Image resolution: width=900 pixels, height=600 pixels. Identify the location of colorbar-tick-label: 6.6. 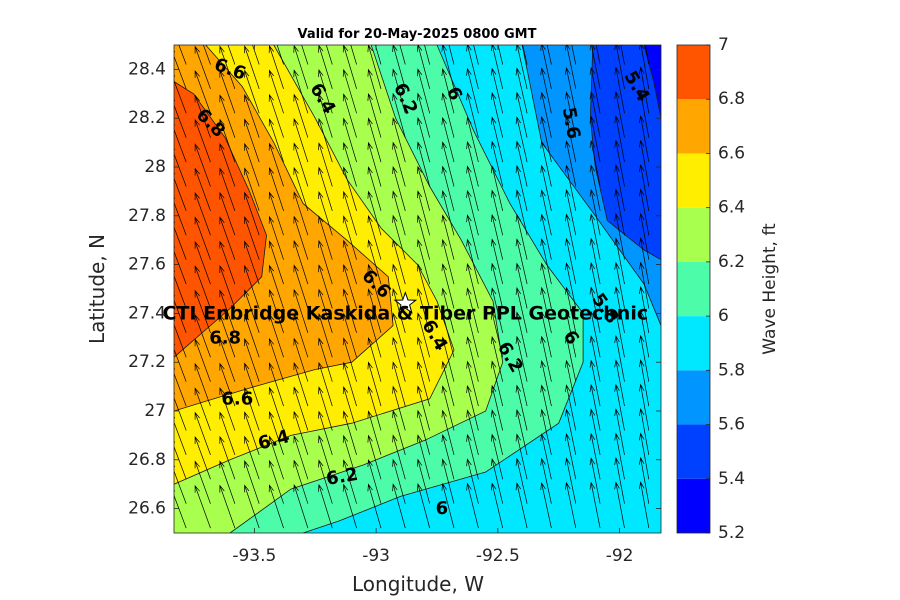
(731, 153).